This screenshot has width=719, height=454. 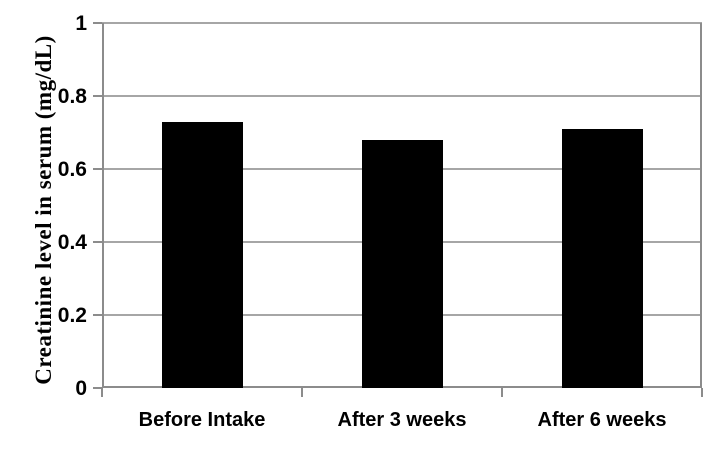 I want to click on y-axis-tick-label: 0.4, so click(x=72, y=242).